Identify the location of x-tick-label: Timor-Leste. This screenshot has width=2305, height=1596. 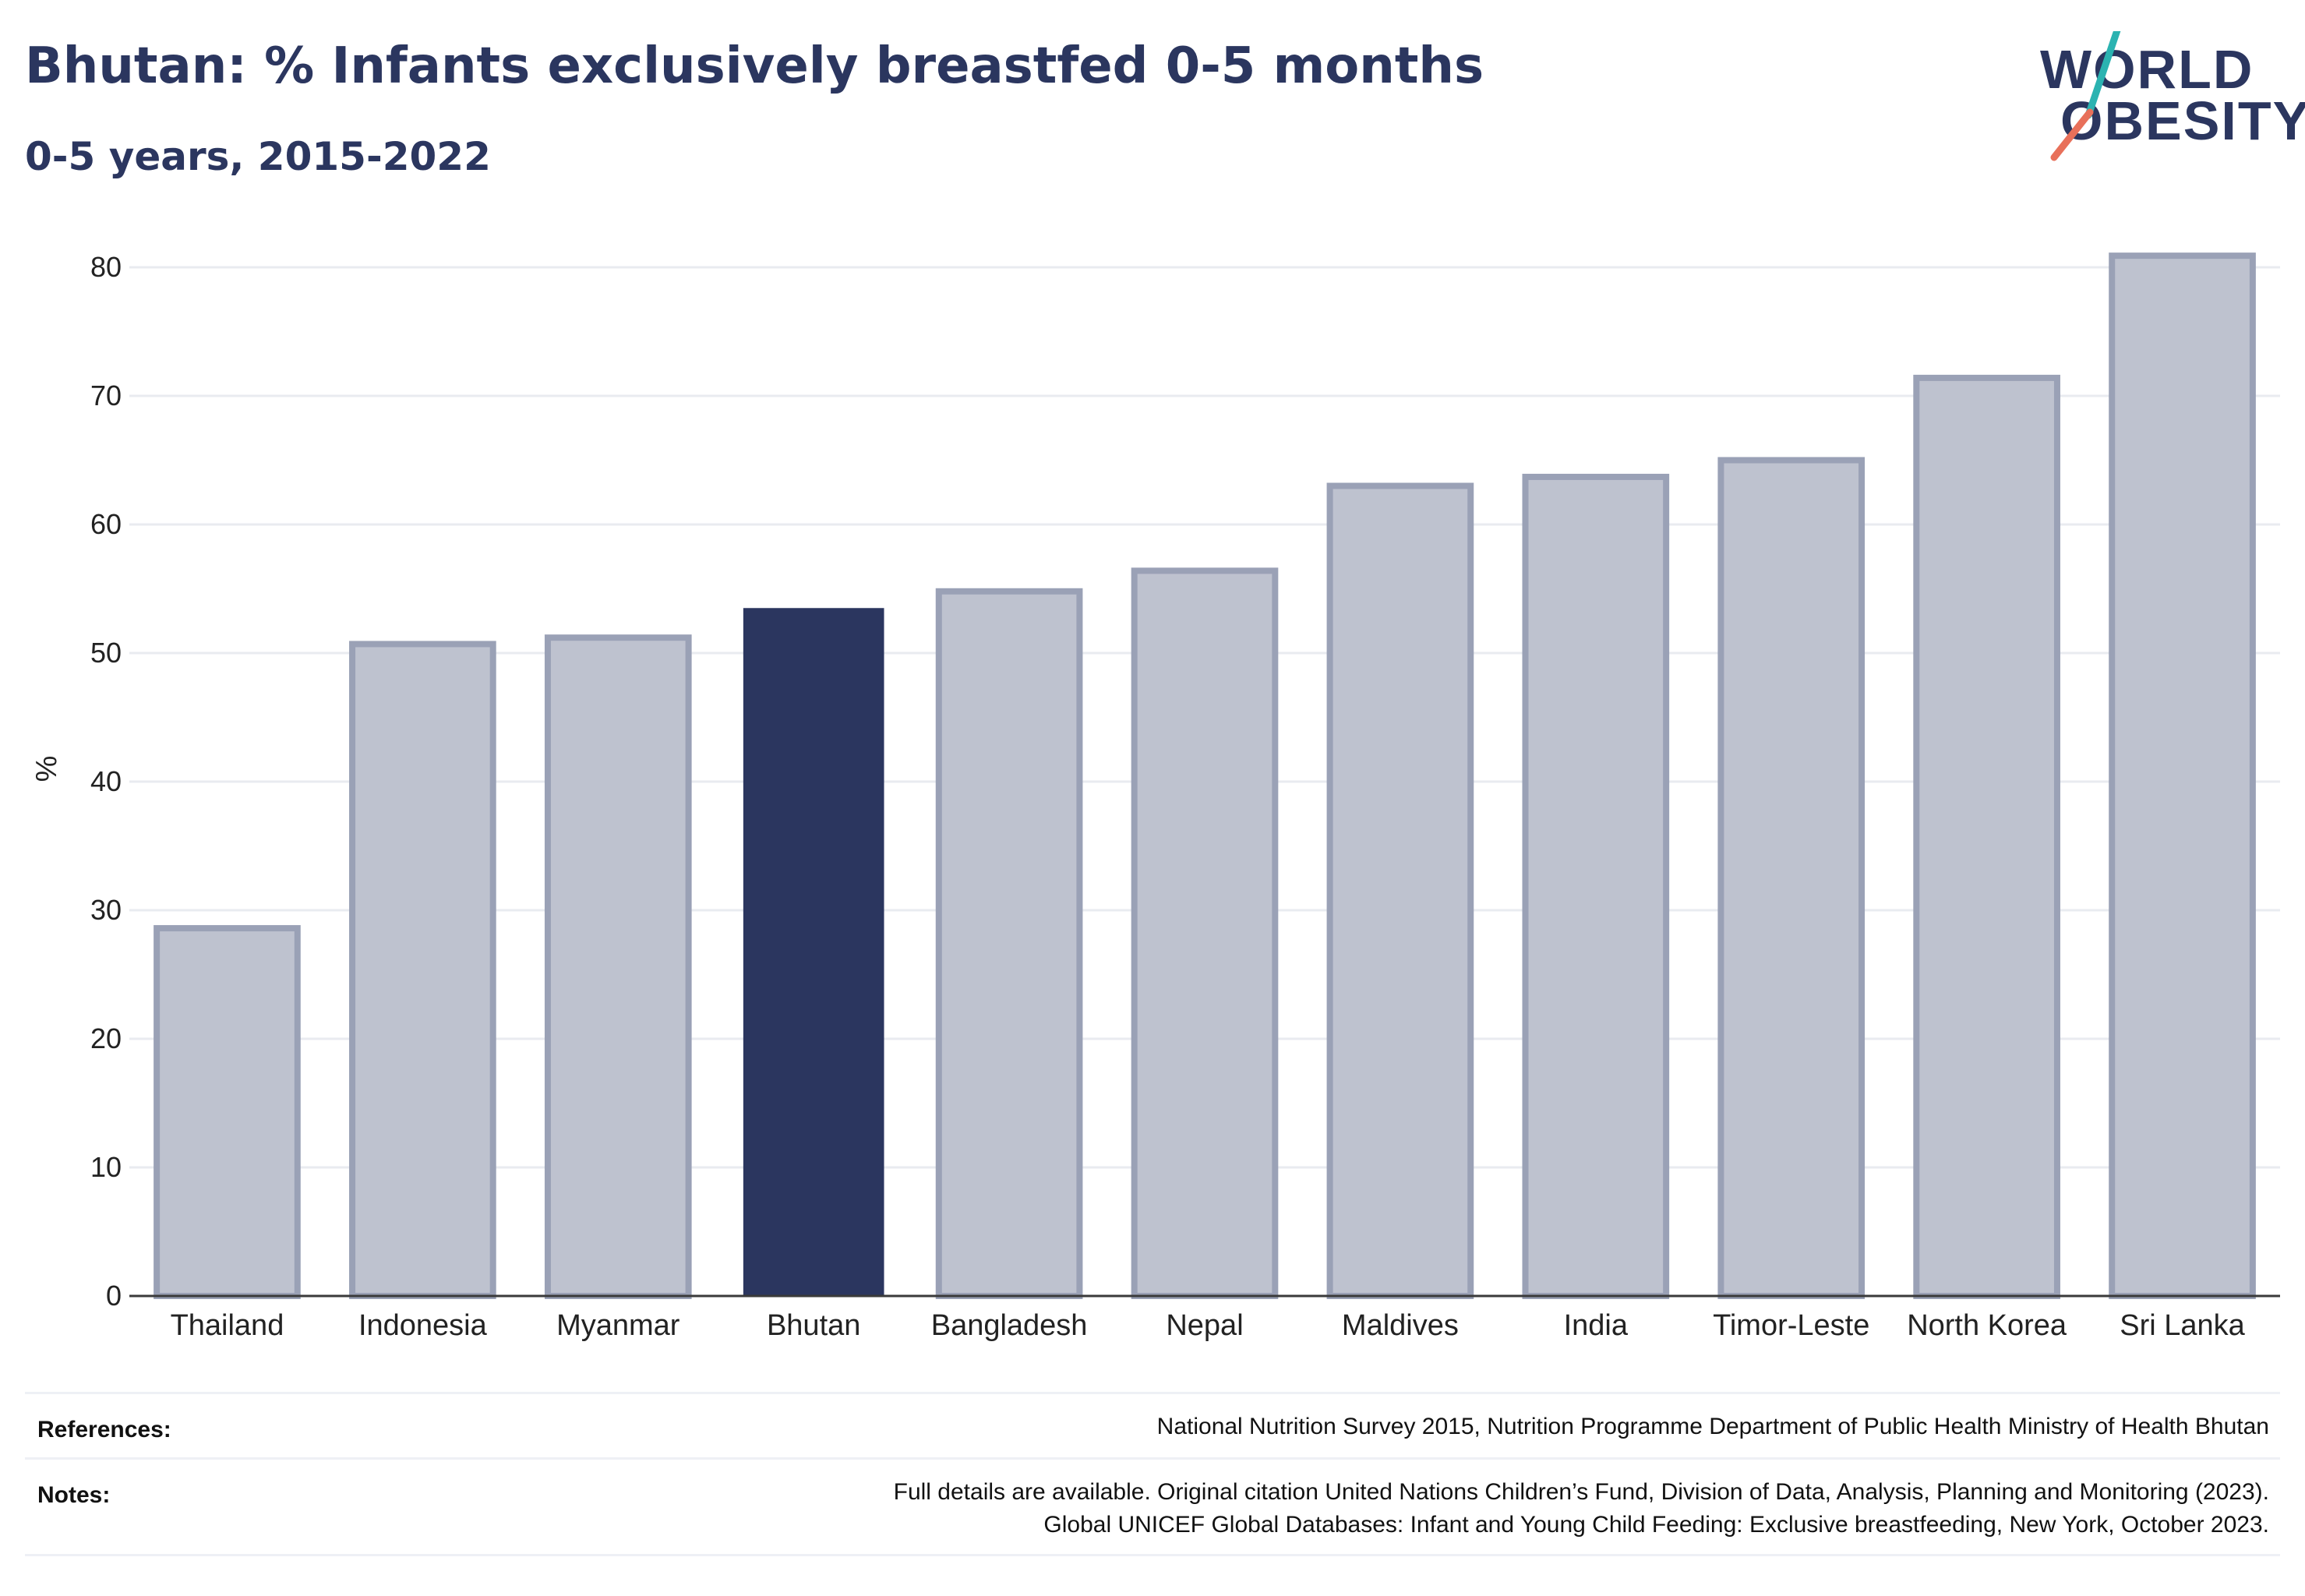
(1791, 1325).